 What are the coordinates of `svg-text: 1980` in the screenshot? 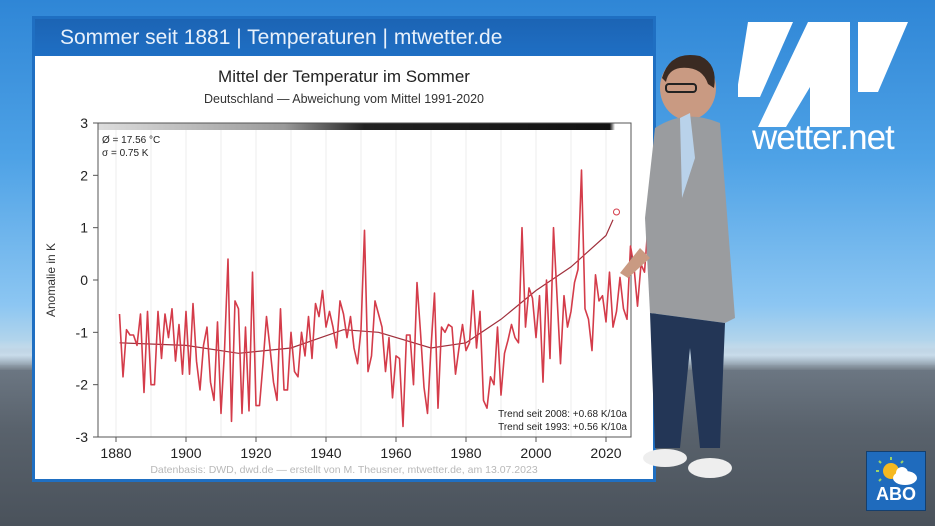 It's located at (465, 453).